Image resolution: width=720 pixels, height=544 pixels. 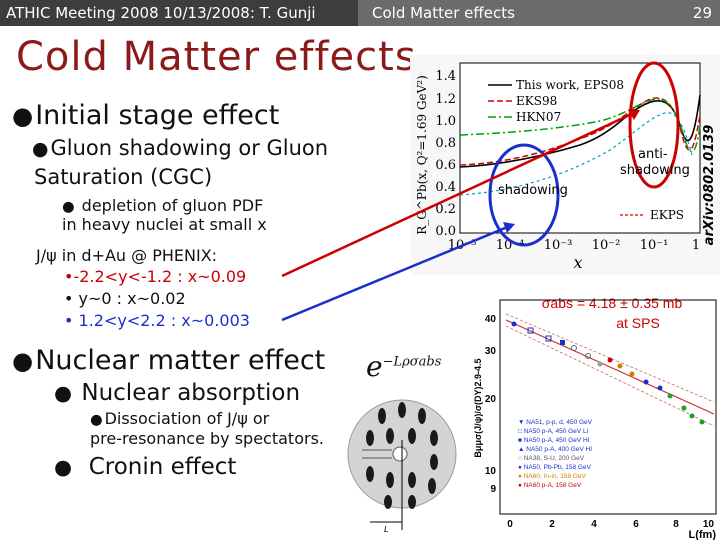 I want to click on bullet-gluon-shadowing: ●Gluon shadowing or Gluon, so click(x=180, y=148).